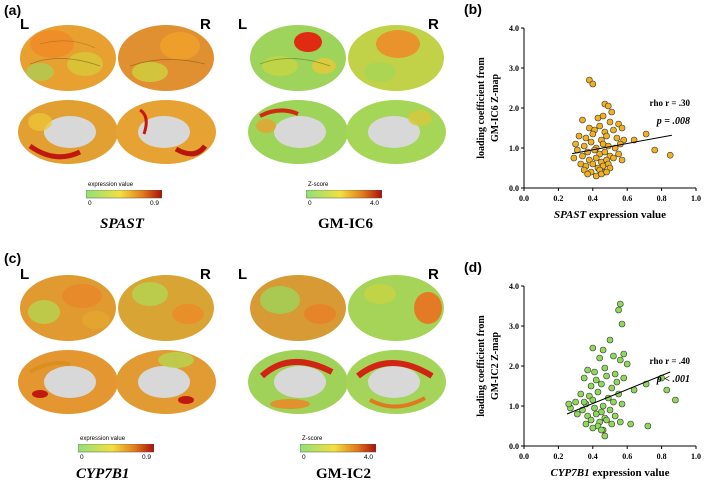 The height and width of the screenshot is (486, 709). Describe the element at coordinates (524, 456) in the screenshot. I see `x-tick-label: 0.0` at that location.